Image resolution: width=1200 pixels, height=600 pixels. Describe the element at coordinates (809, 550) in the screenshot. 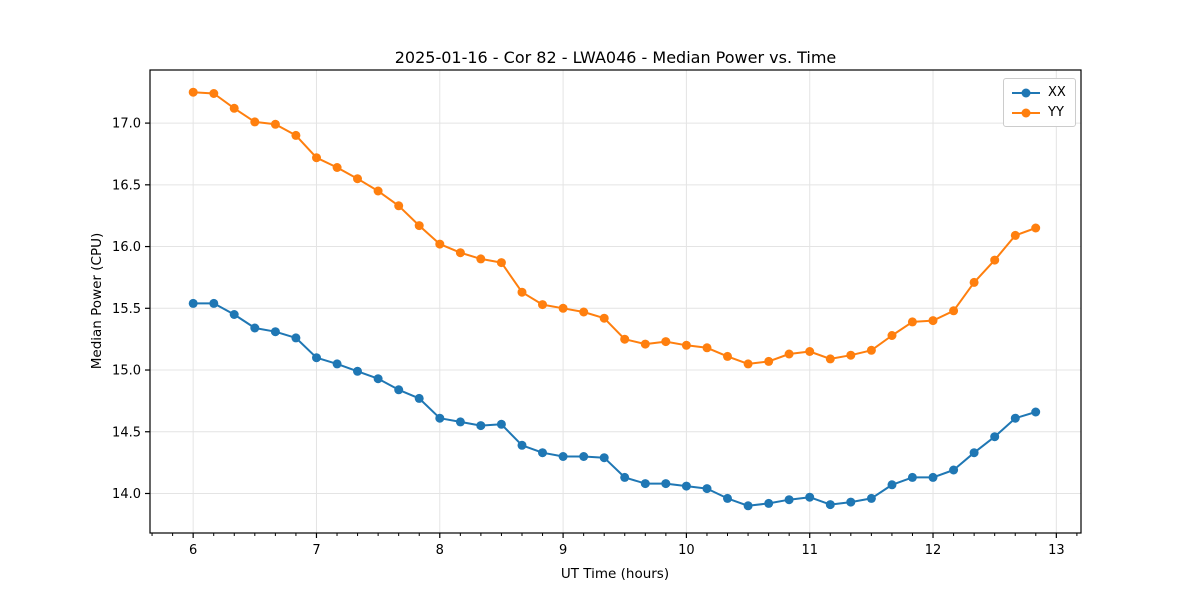

I see `x-tick-label: 11` at that location.